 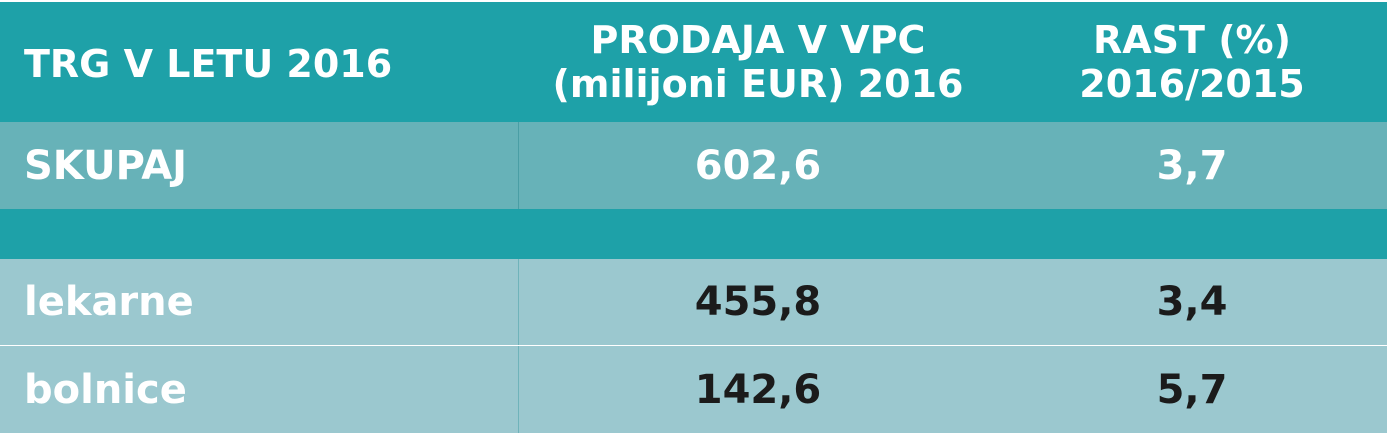 I want to click on row-growth-value: 3,4, so click(x=1192, y=302).